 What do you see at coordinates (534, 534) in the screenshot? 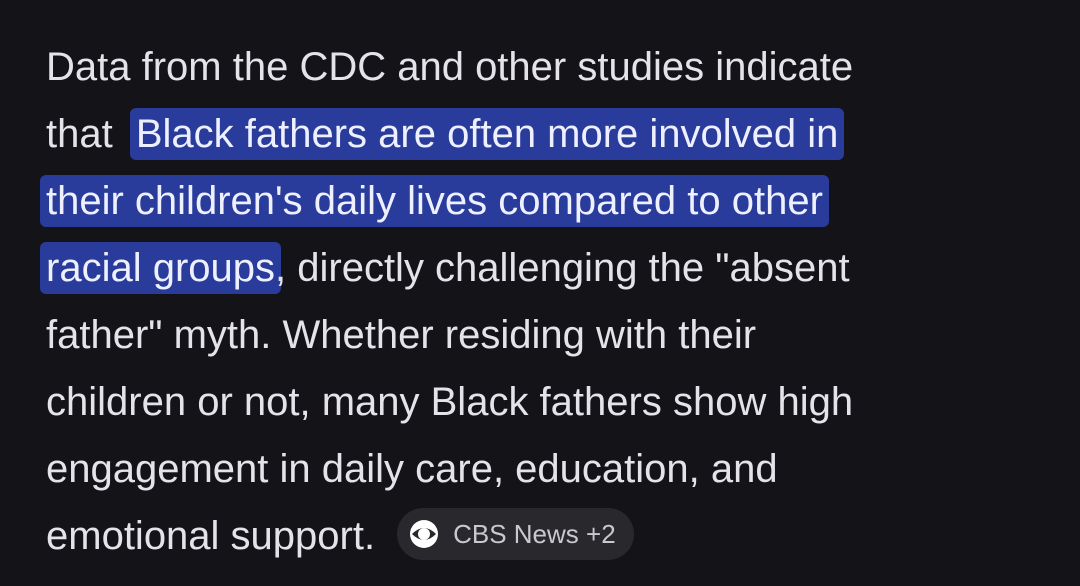
I see `source-label: CBS News +2` at bounding box center [534, 534].